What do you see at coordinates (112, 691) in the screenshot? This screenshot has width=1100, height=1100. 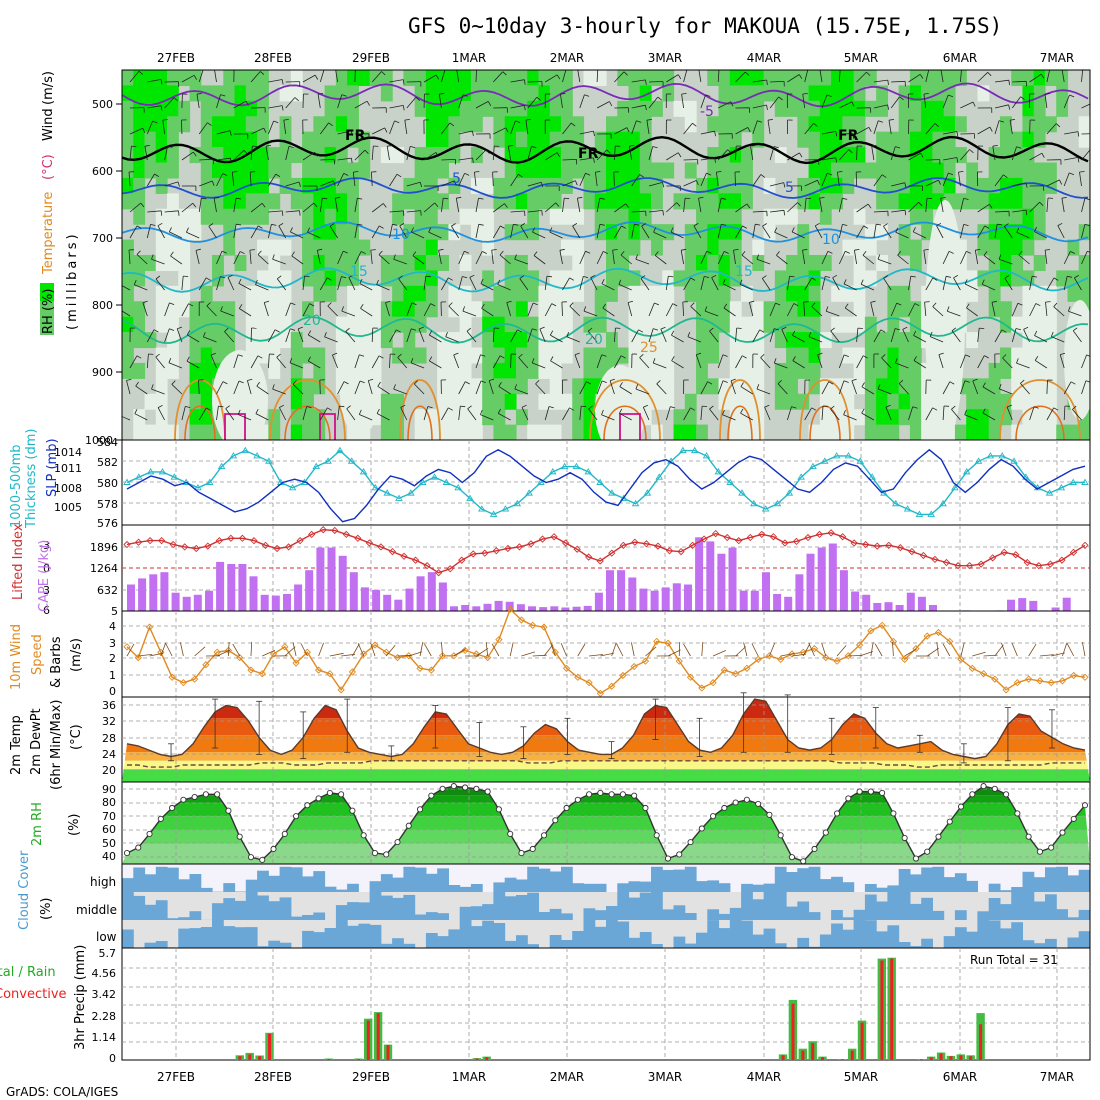 I see `wind-speed-tick-label: 0` at bounding box center [112, 691].